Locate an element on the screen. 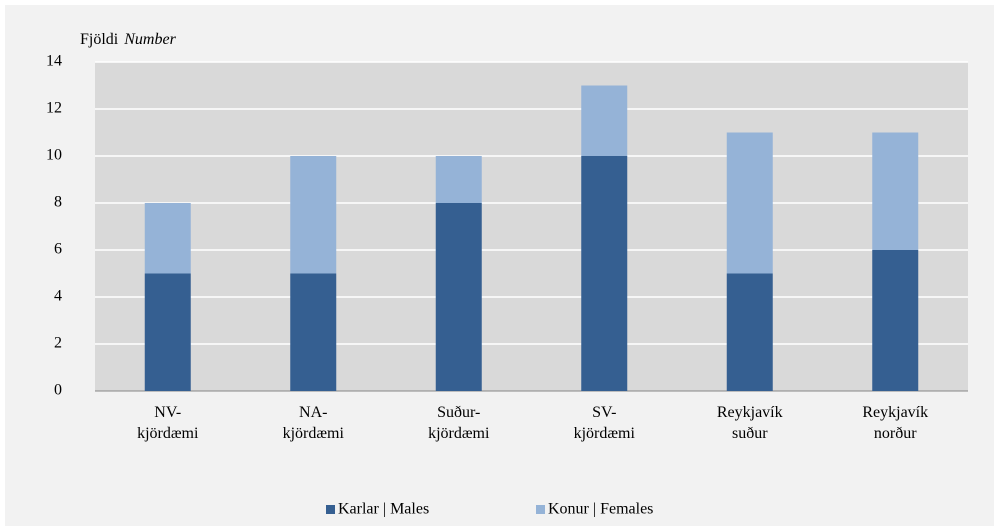 Image resolution: width=999 pixels, height=531 pixels. y-tick-label: 10 is located at coordinates (54, 155).